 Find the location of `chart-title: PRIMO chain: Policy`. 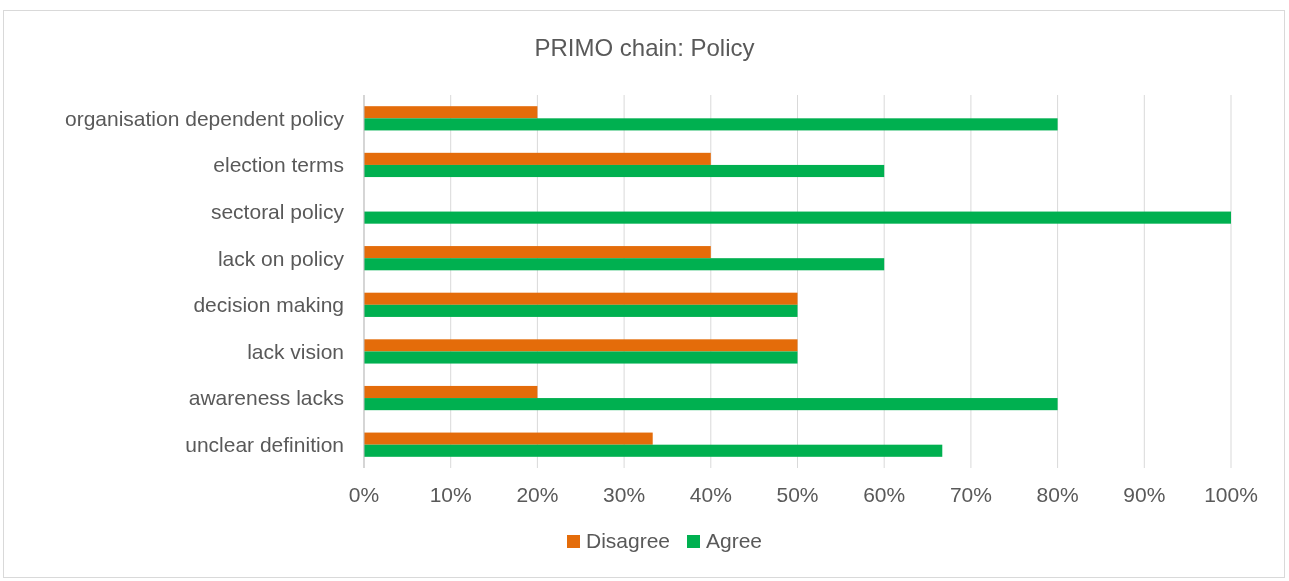

chart-title: PRIMO chain: Policy is located at coordinates (644, 47).